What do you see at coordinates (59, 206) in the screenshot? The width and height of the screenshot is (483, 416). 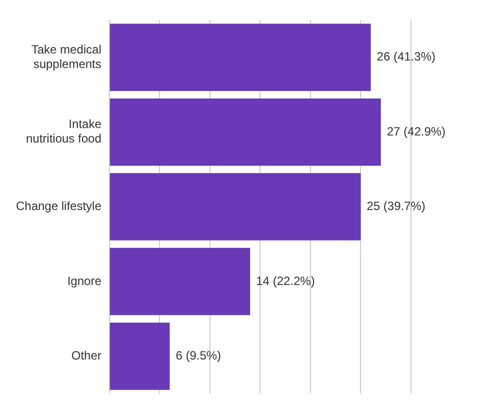 I see `y-tick-label: Change lifestyle` at bounding box center [59, 206].